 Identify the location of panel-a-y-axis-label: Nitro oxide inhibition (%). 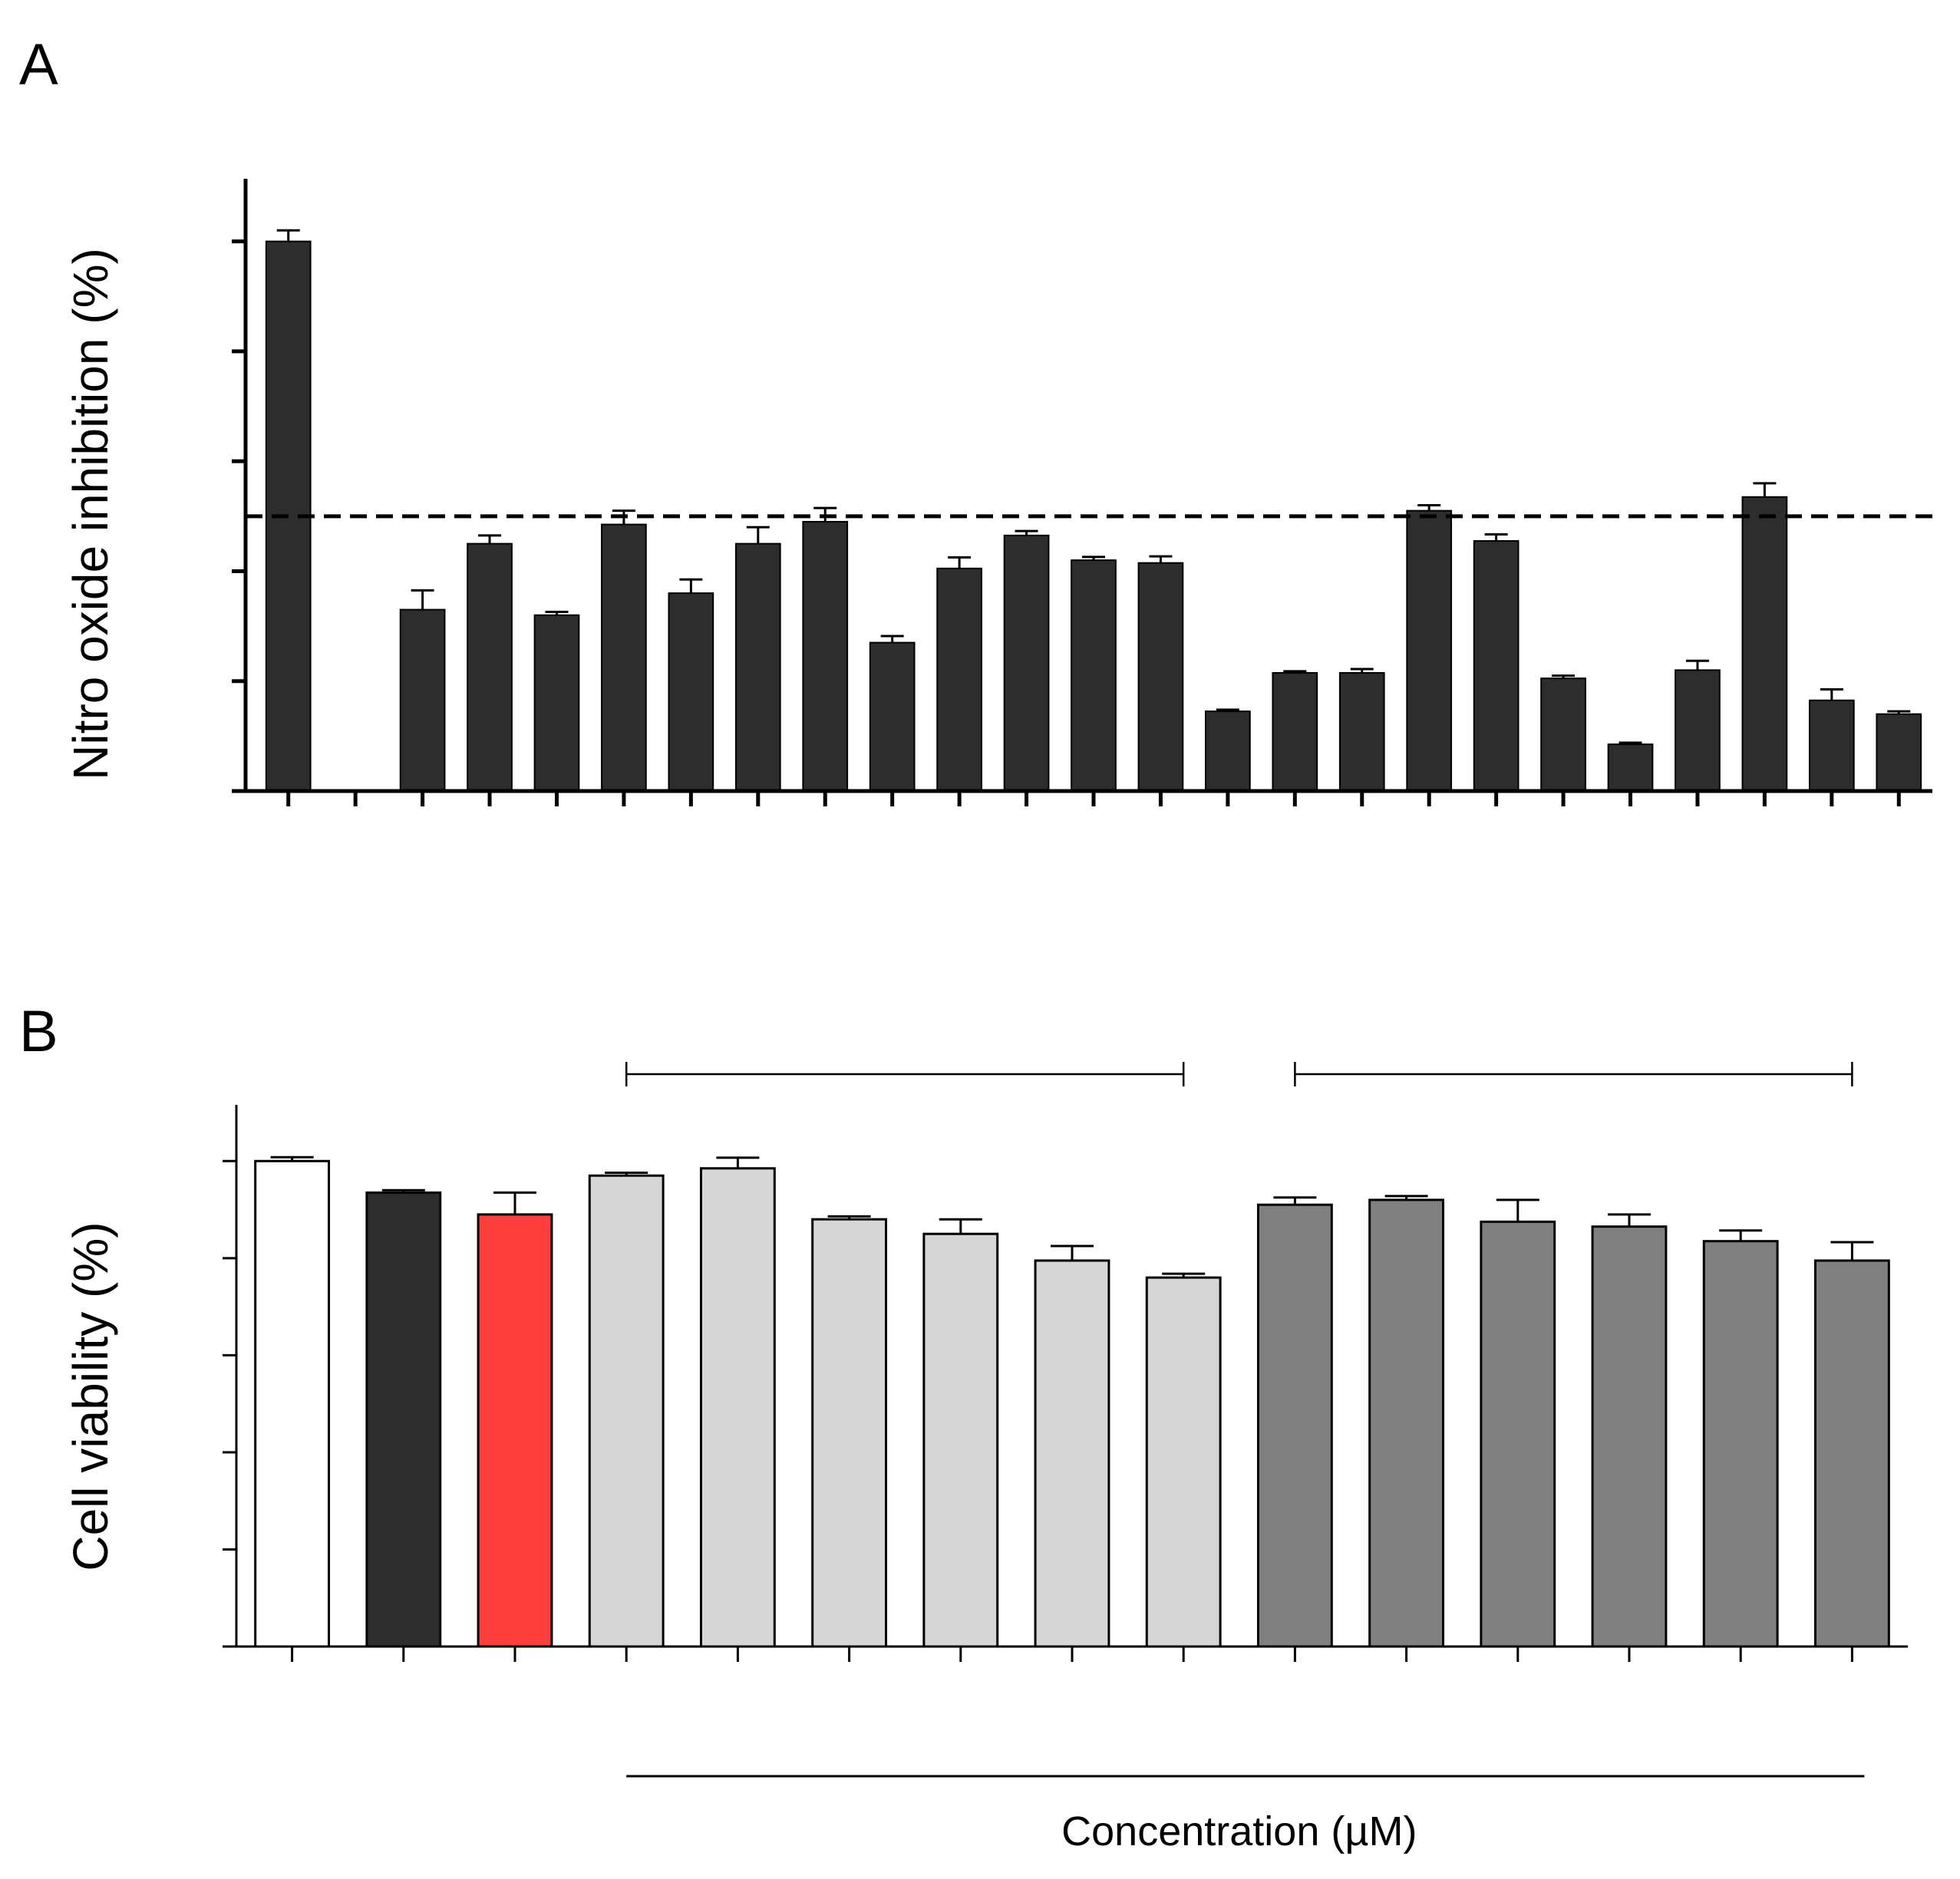
(90, 514).